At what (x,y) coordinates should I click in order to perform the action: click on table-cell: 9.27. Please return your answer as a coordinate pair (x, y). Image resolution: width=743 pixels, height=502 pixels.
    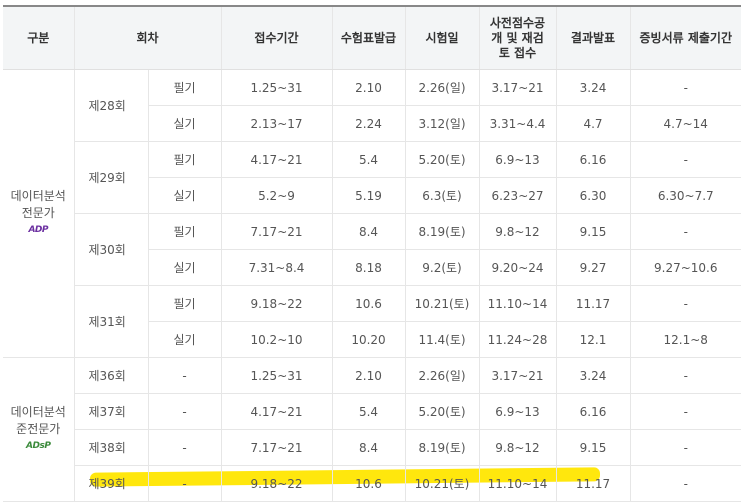
    Looking at the image, I should click on (592, 267).